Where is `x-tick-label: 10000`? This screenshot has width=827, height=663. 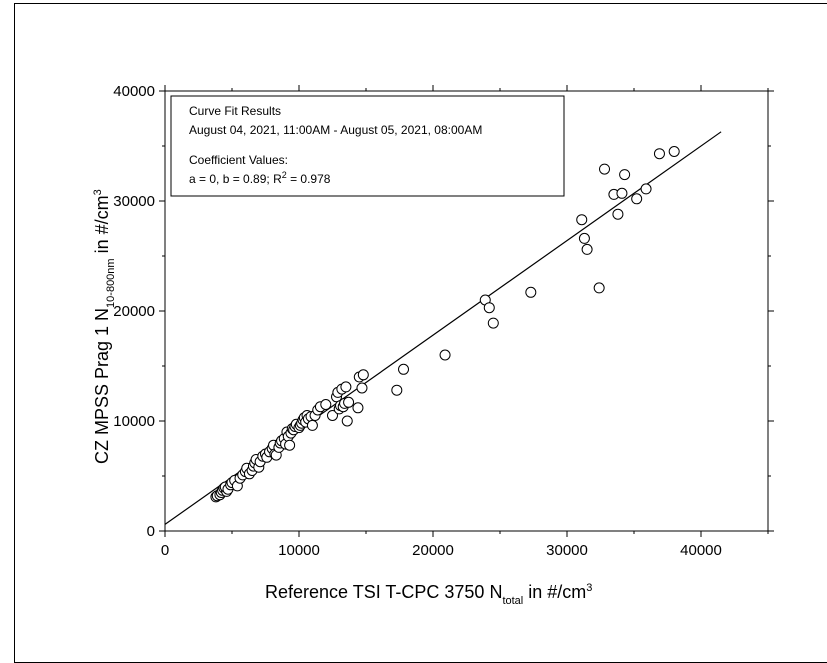
x-tick-label: 10000 is located at coordinates (299, 550).